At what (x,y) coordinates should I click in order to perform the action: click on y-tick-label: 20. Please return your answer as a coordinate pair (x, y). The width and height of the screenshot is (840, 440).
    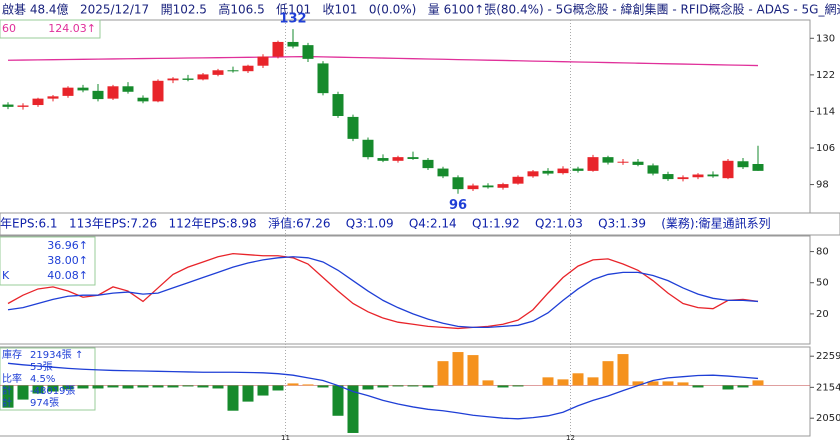
    Looking at the image, I should click on (822, 314).